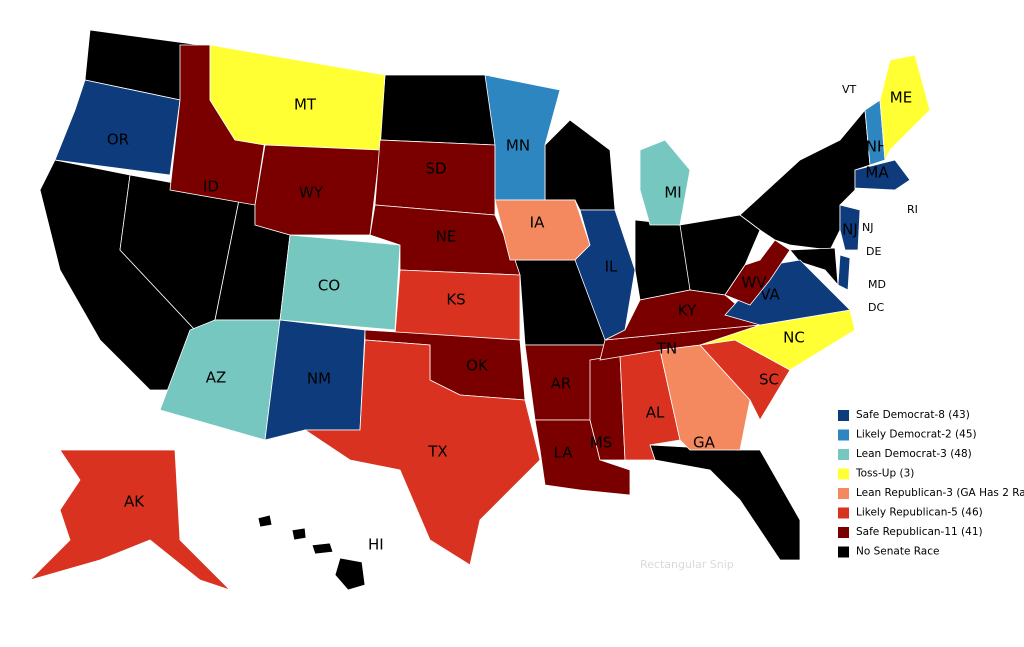  I want to click on state-label: LA, so click(564, 453).